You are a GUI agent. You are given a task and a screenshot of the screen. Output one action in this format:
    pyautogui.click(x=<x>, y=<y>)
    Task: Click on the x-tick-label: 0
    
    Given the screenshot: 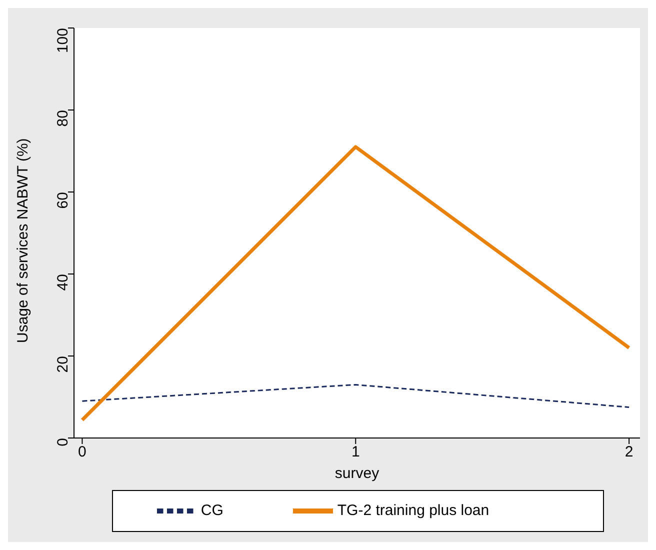 What is the action you would take?
    pyautogui.click(x=82, y=452)
    